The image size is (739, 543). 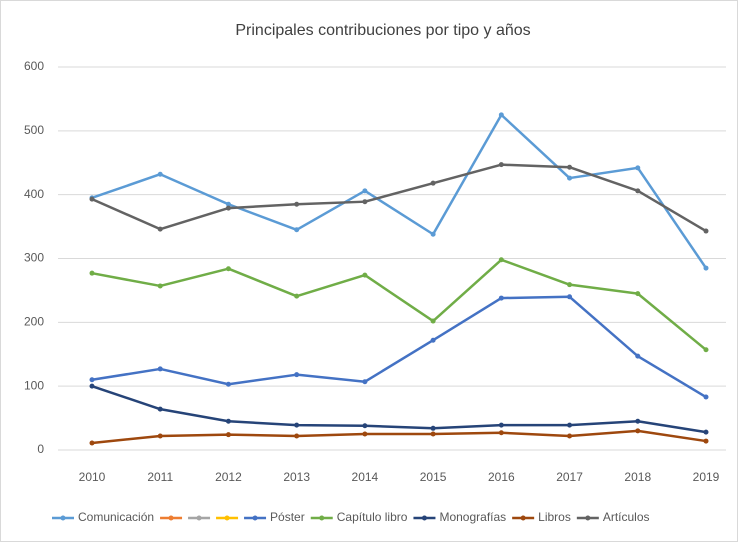 What do you see at coordinates (228, 477) in the screenshot?
I see `x-tick-label: 2012` at bounding box center [228, 477].